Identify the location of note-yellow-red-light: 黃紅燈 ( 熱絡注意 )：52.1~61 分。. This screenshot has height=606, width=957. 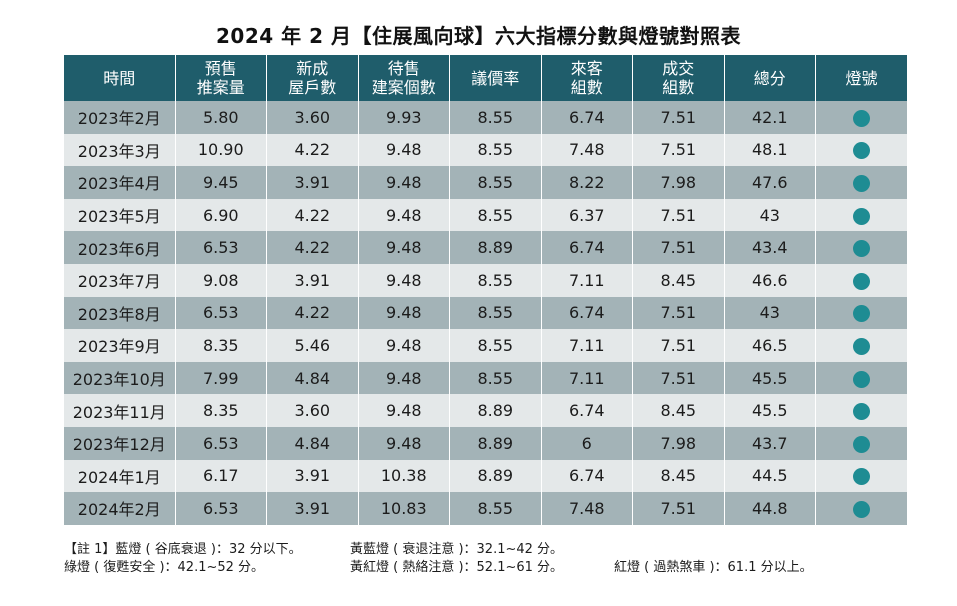
(457, 567).